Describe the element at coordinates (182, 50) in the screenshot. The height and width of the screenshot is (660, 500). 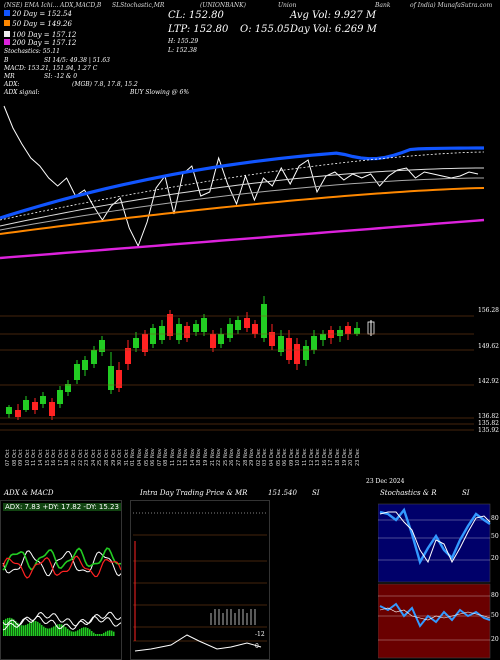
I see `low-price: L: 152.38` at that location.